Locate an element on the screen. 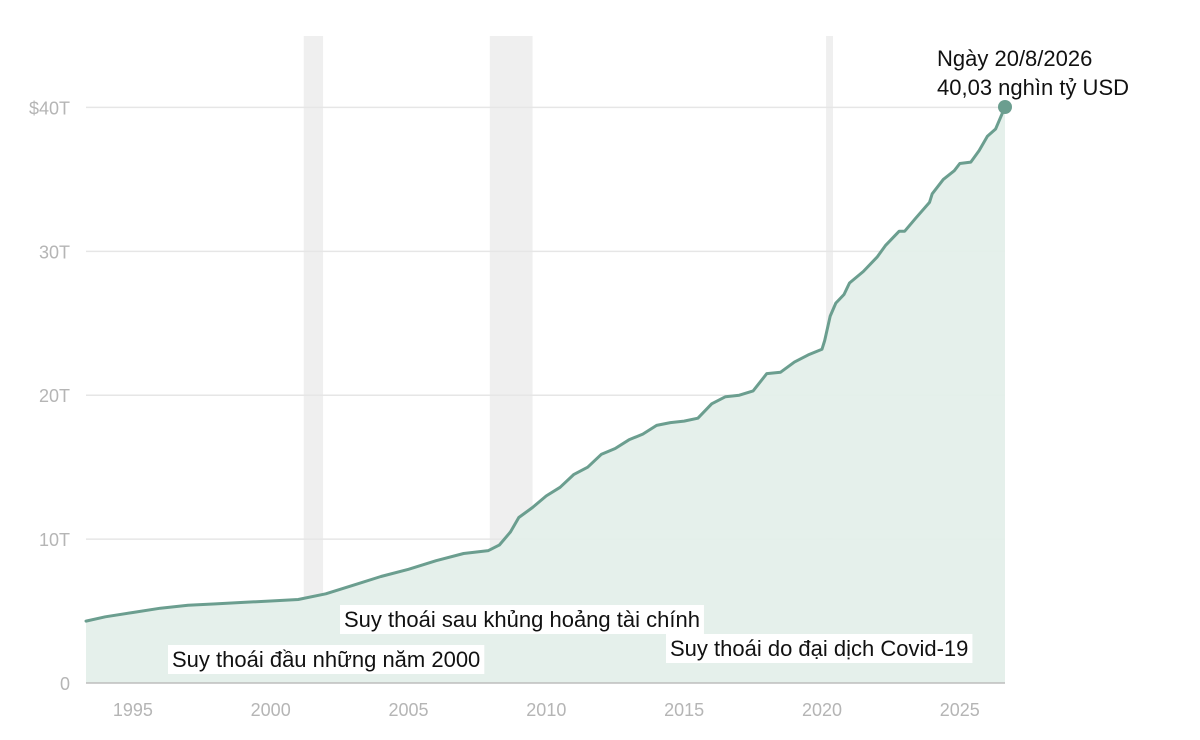  x-tick-label-2020: 2020 is located at coordinates (822, 710).